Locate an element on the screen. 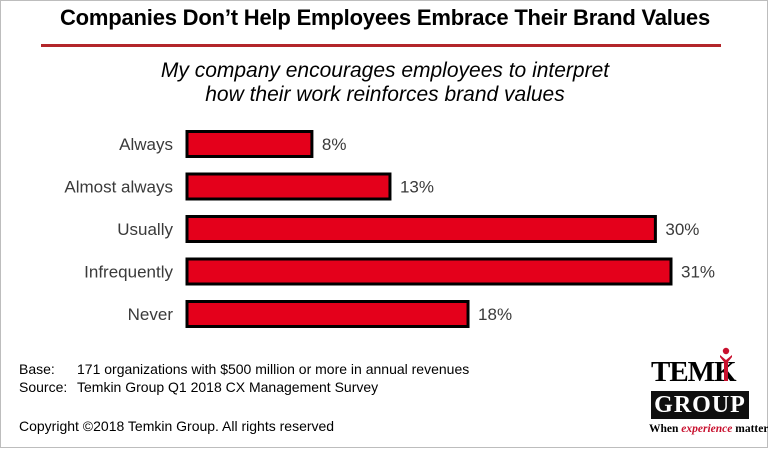 This screenshot has width=768, height=449. bar-usually is located at coordinates (421, 229).